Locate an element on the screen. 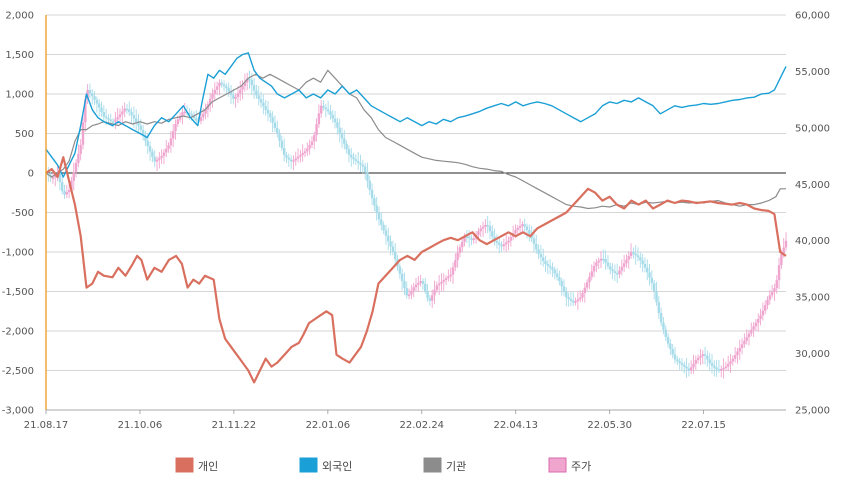 The width and height of the screenshot is (841, 492). legend-label-institution: 기관 is located at coordinates (456, 466).